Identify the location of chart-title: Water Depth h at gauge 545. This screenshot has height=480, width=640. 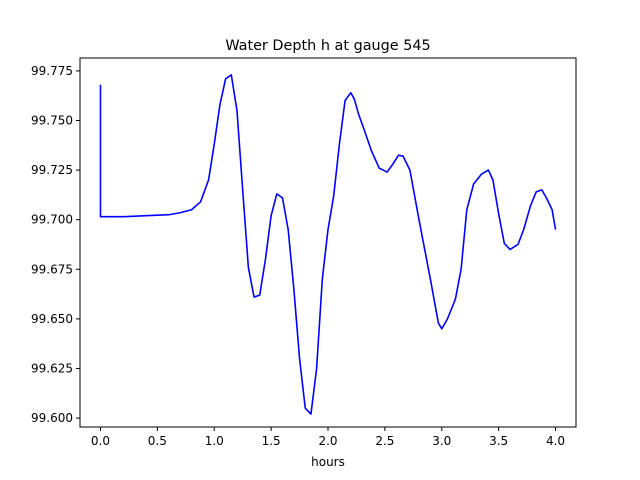
(327, 46).